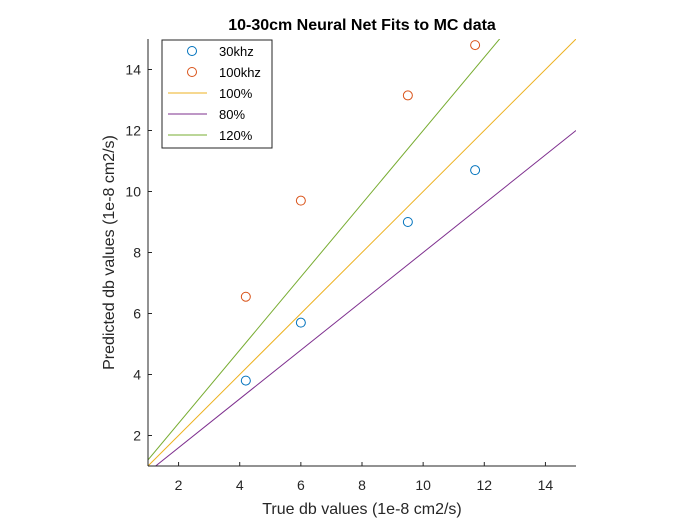  Describe the element at coordinates (240, 72) in the screenshot. I see `legend-label: 100khz` at that location.